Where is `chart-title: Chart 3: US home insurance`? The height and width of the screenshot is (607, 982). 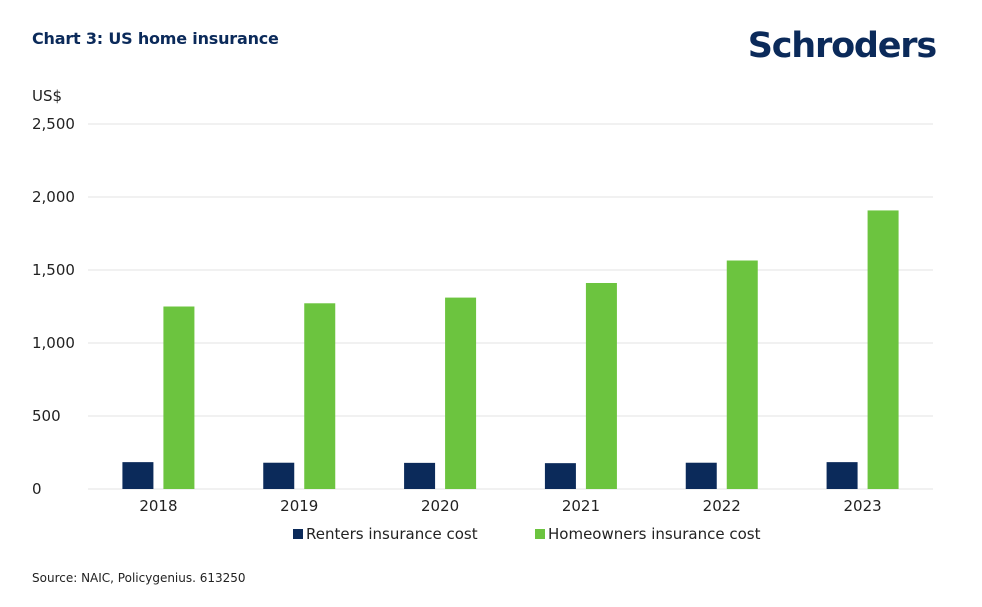
chart-title: Chart 3: US home insurance is located at coordinates (155, 38).